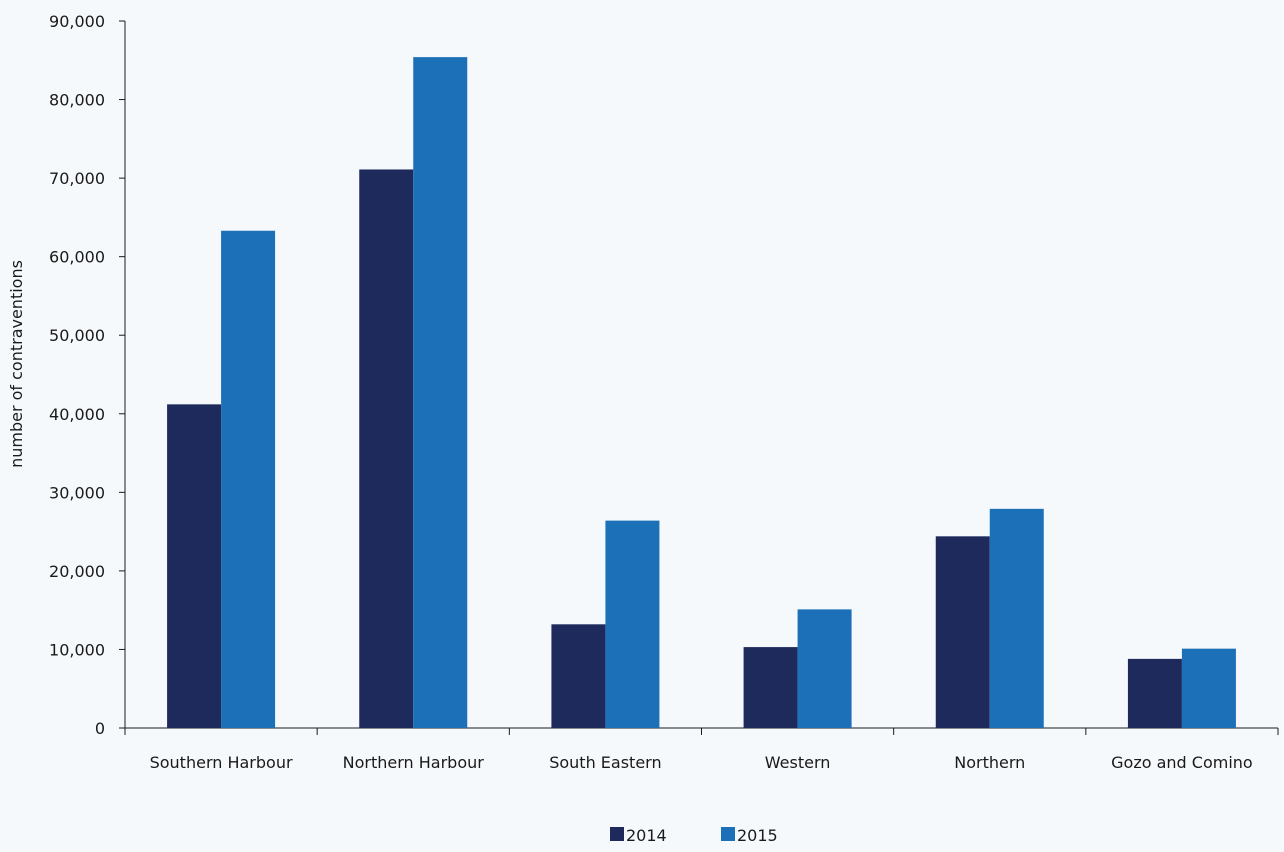  Describe the element at coordinates (248, 479) in the screenshot. I see `bar-2015-southern-harbour` at that location.